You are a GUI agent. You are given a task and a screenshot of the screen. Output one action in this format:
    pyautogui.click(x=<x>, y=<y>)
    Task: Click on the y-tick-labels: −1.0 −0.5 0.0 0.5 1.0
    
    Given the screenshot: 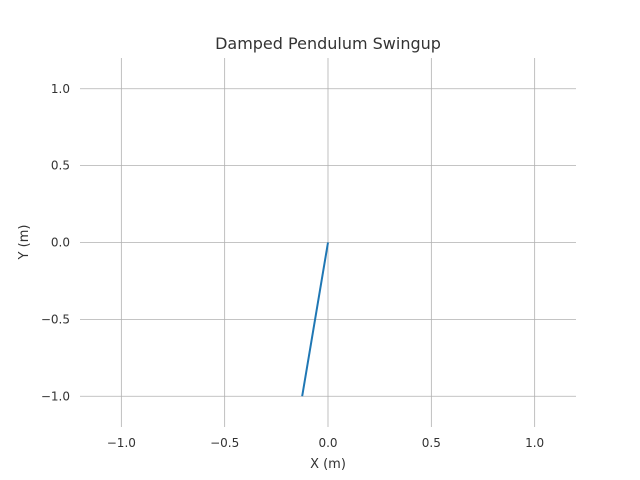 What is the action you would take?
    pyautogui.click(x=55, y=243)
    